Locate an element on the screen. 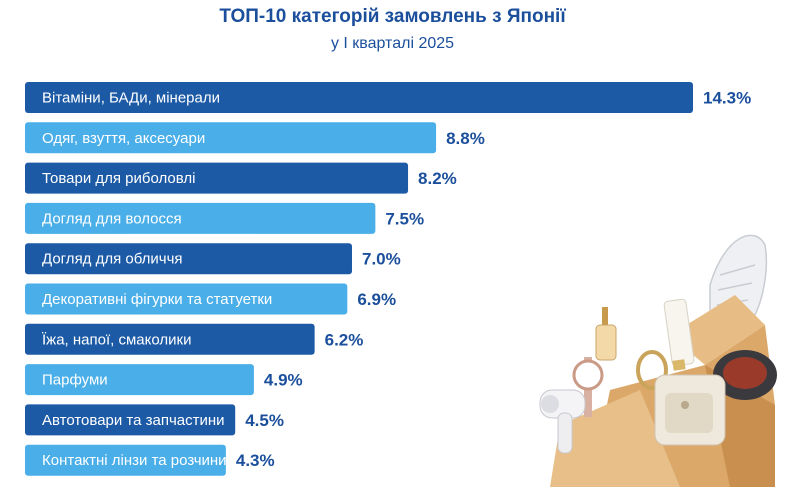 The height and width of the screenshot is (487, 785). bar-value-label: 8.2% is located at coordinates (437, 178).